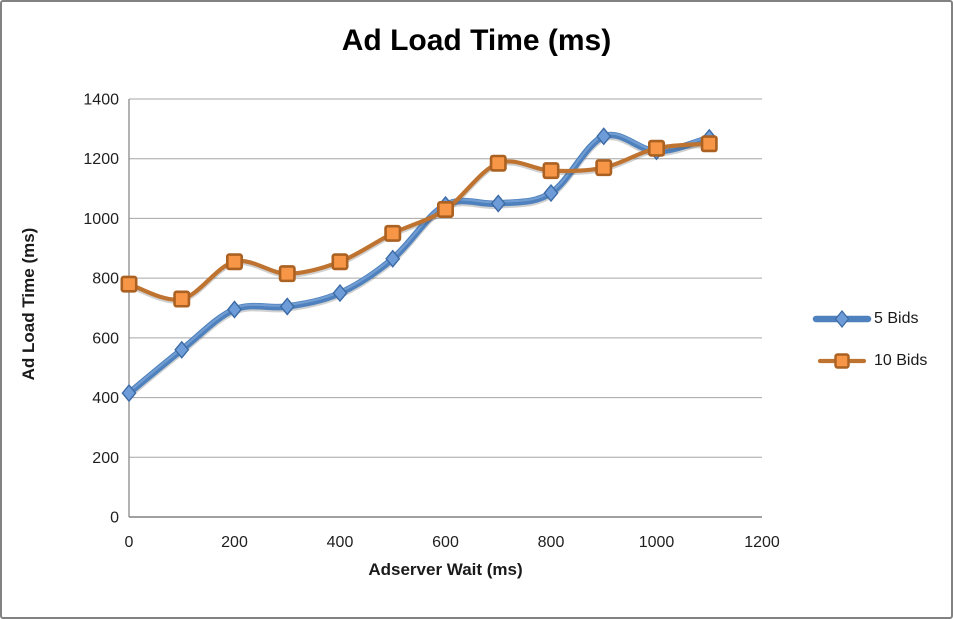 The image size is (953, 619). What do you see at coordinates (657, 542) in the screenshot?
I see `x-tick-label: 1000` at bounding box center [657, 542].